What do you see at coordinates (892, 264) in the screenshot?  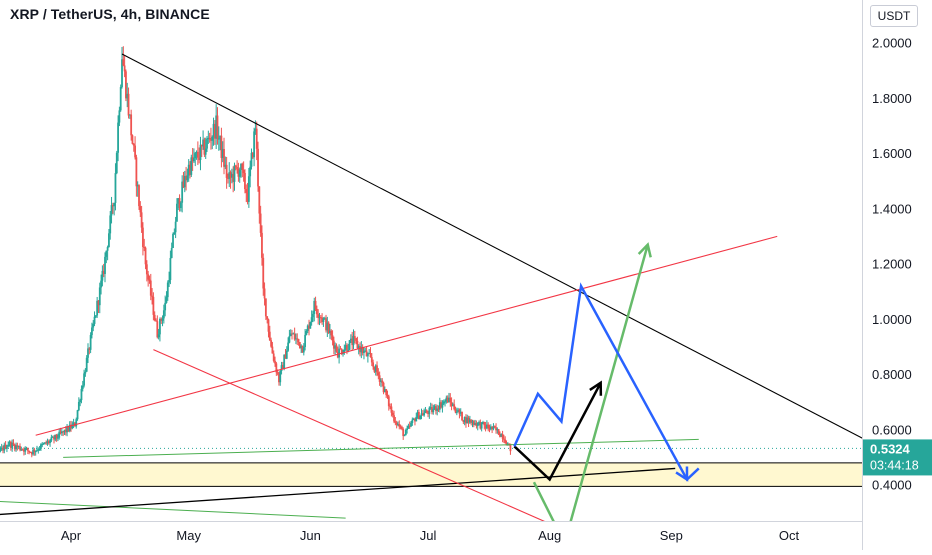 I see `y-tick-label: 1.2000` at bounding box center [892, 264].